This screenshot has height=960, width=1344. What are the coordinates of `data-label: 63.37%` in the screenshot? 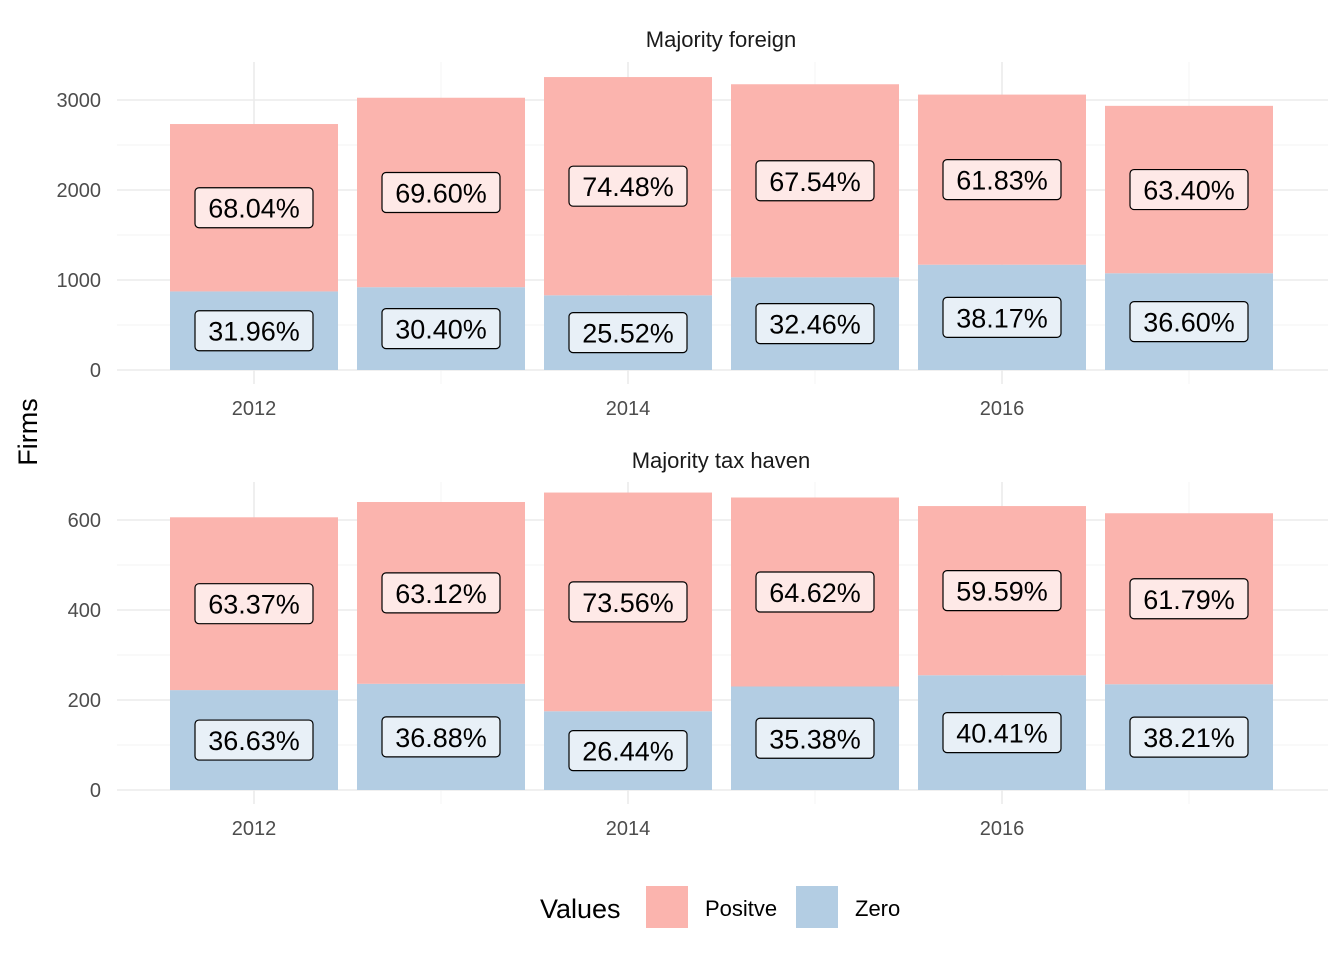 It's located at (254, 605).